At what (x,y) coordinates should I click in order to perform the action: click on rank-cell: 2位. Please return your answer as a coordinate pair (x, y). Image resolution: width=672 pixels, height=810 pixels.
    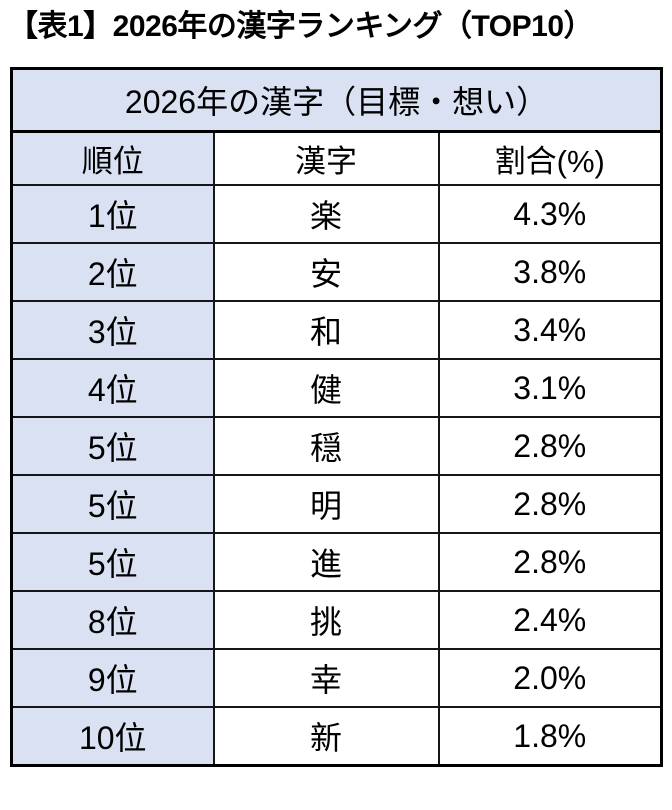
    Looking at the image, I should click on (112, 272).